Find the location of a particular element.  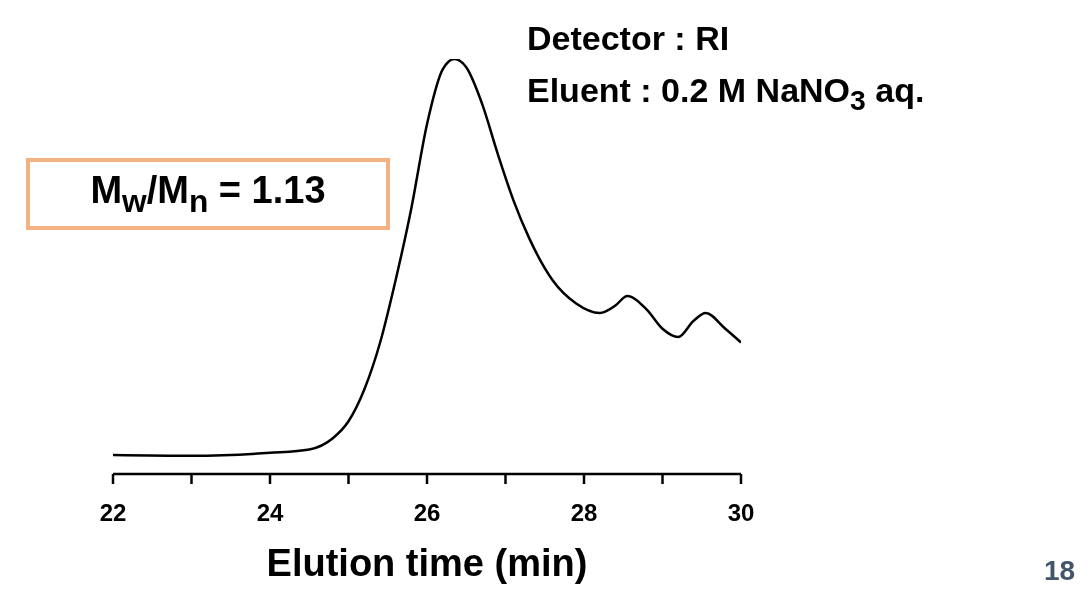

x-tick-label: 26 is located at coordinates (427, 513).